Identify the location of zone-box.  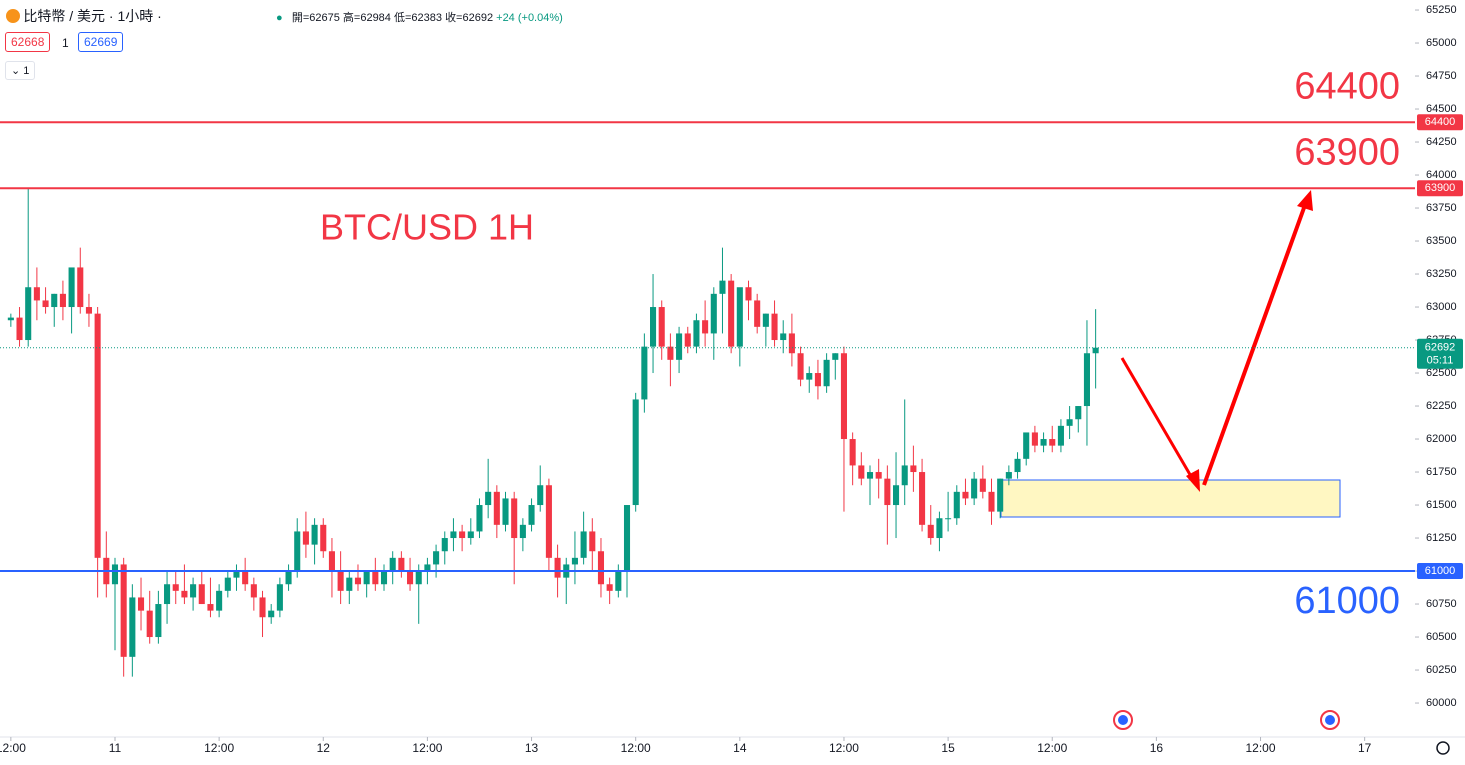
(1170, 498).